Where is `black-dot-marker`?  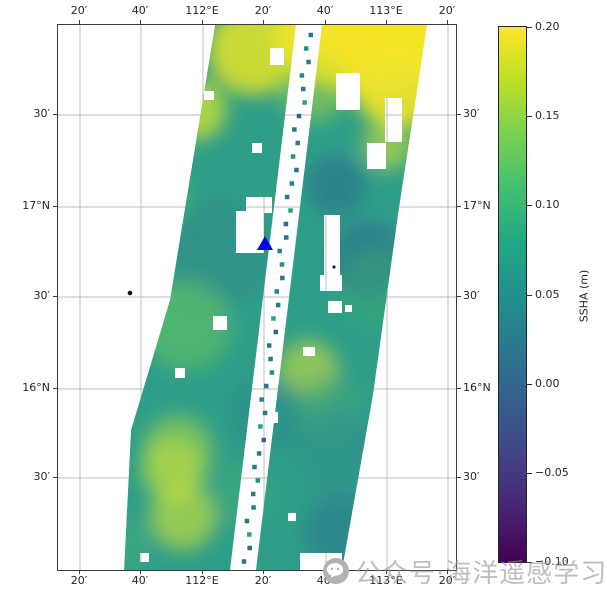 black-dot-marker is located at coordinates (130, 293).